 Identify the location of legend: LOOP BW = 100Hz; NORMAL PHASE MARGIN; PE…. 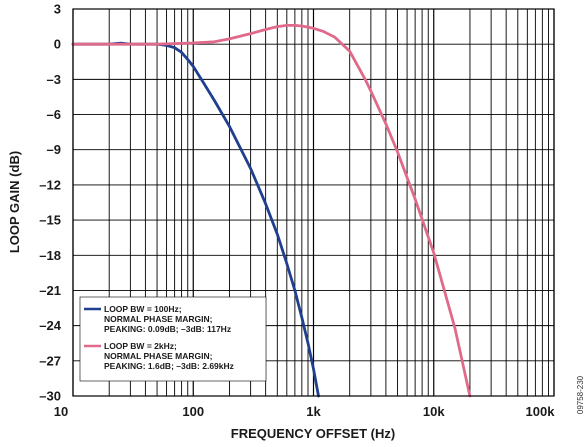
(173, 339).